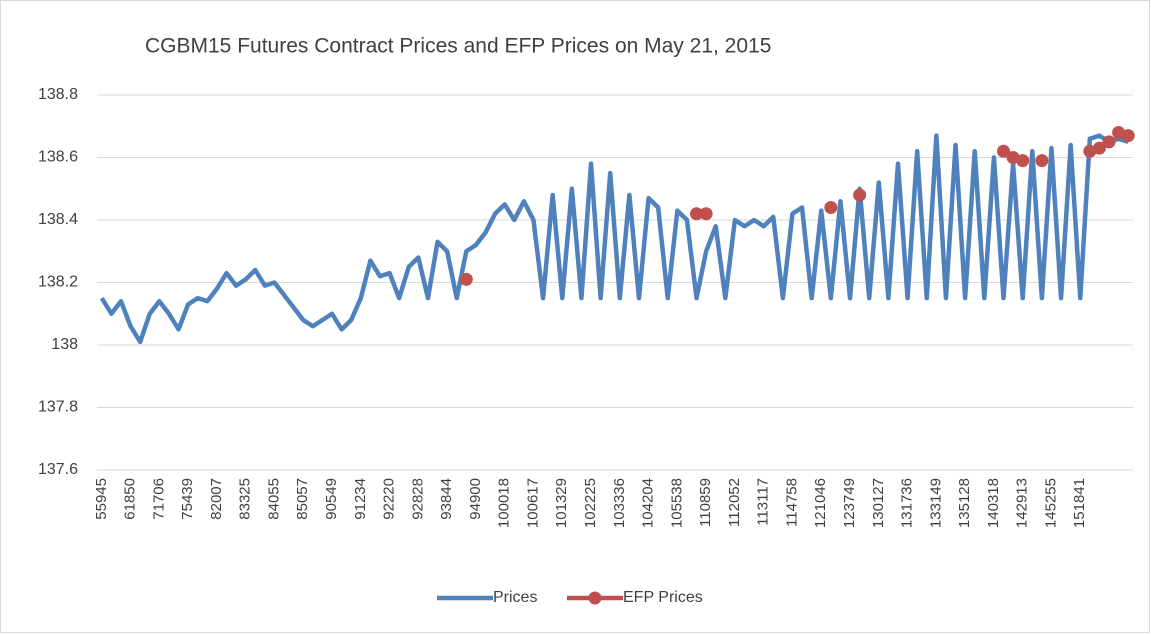  What do you see at coordinates (705, 502) in the screenshot?
I see `x-tick-label: 110859` at bounding box center [705, 502].